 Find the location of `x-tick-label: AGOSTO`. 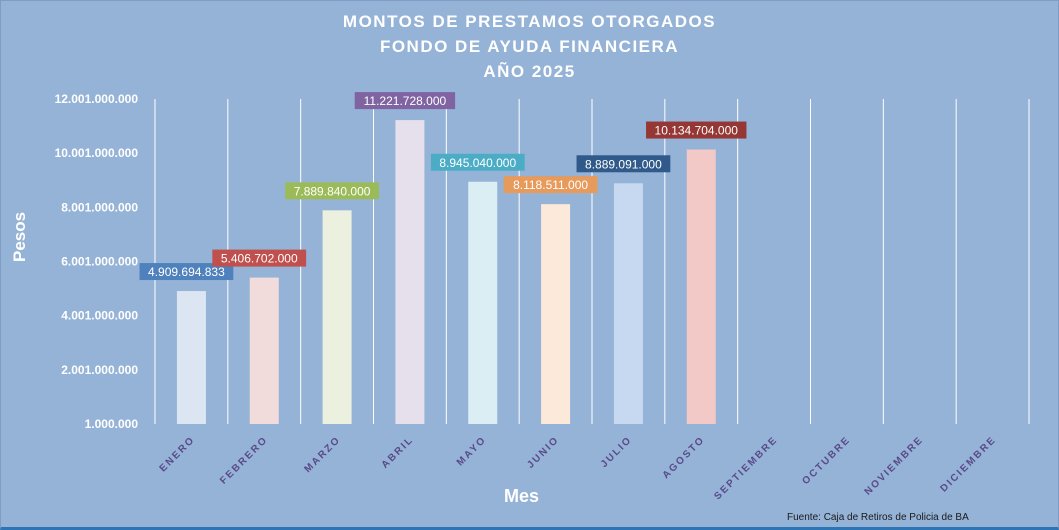

x-tick-label: AGOSTO is located at coordinates (684, 457).